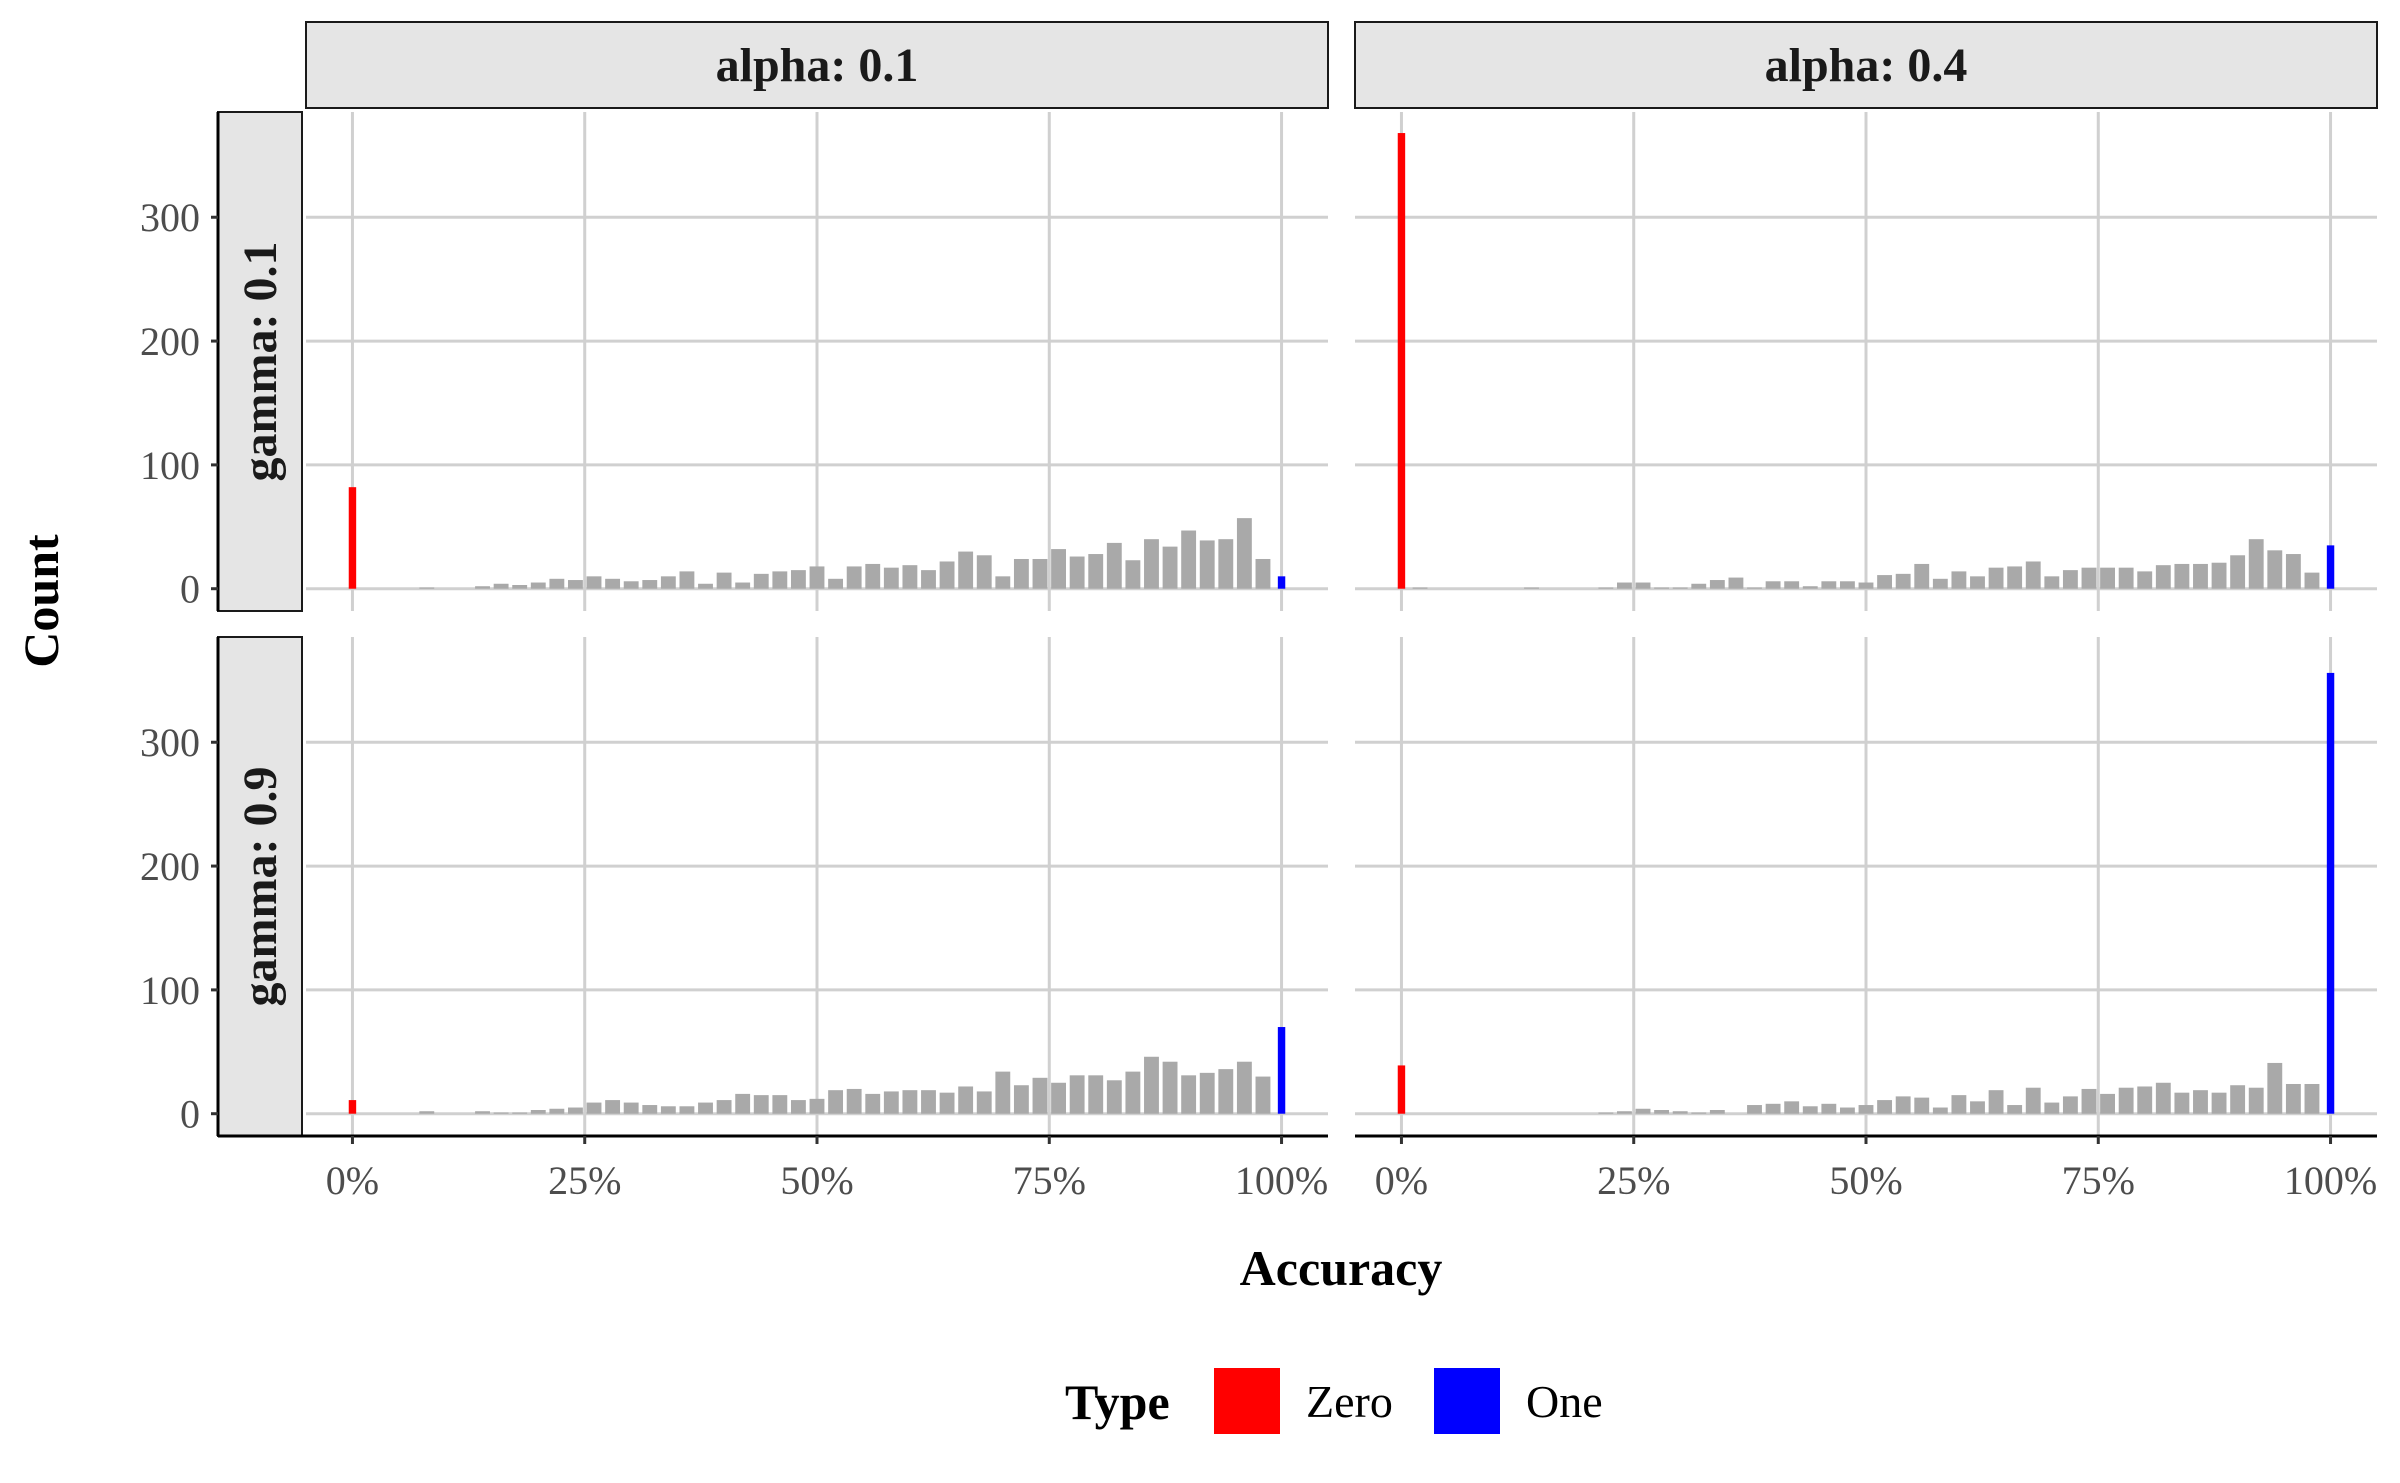 The image size is (2400, 1483). Describe the element at coordinates (260, 361) in the screenshot. I see `row-strip-1: gamma: 0.1` at that location.